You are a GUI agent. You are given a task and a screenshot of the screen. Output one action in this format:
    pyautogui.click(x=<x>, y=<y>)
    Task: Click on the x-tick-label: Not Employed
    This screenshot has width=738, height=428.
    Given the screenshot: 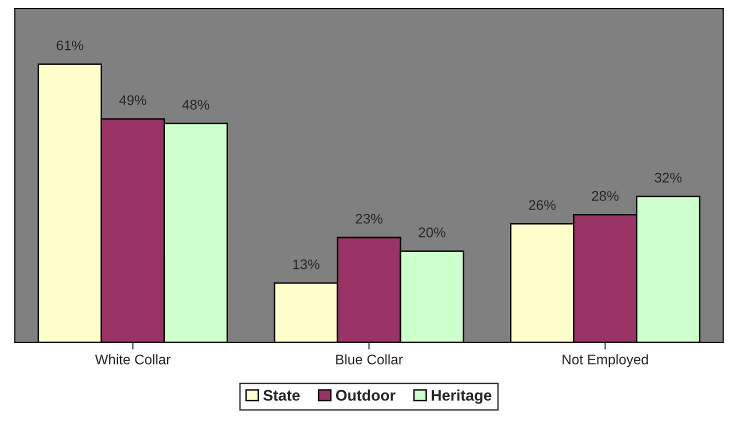 What is the action you would take?
    pyautogui.click(x=605, y=361)
    